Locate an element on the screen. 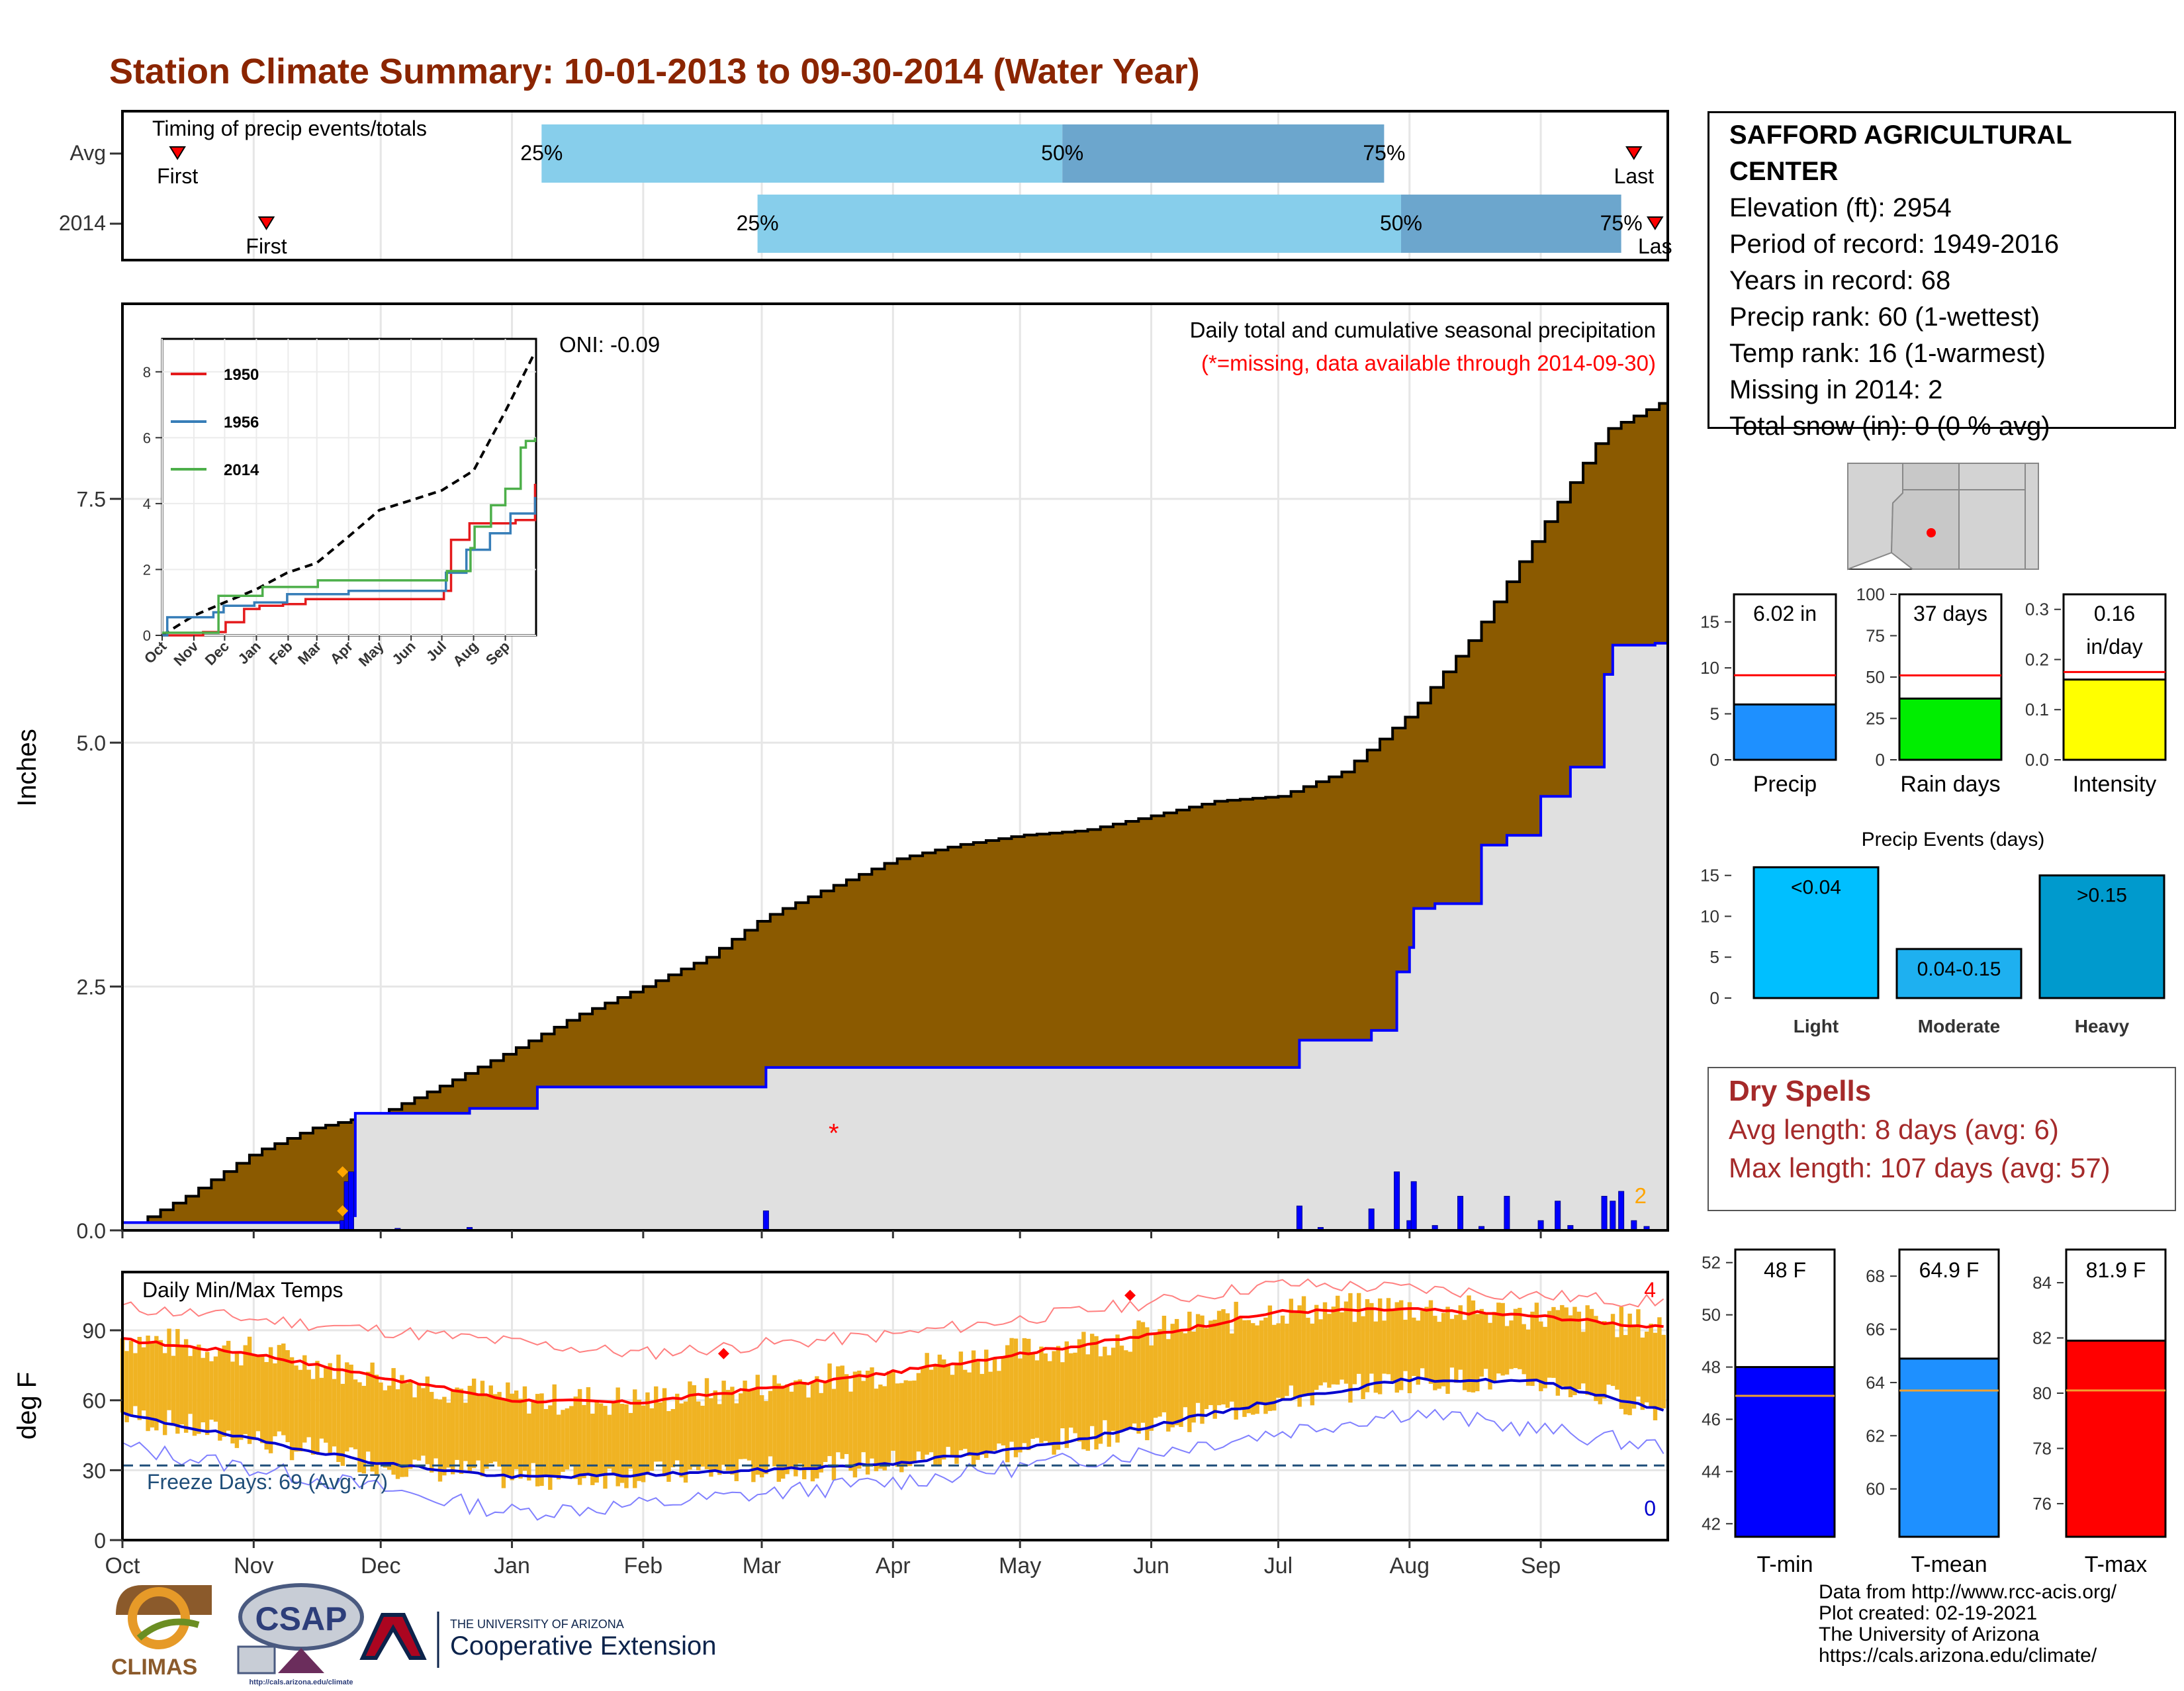 The image size is (2184, 1691). climas-logo: CLIMAS is located at coordinates (161, 1633).